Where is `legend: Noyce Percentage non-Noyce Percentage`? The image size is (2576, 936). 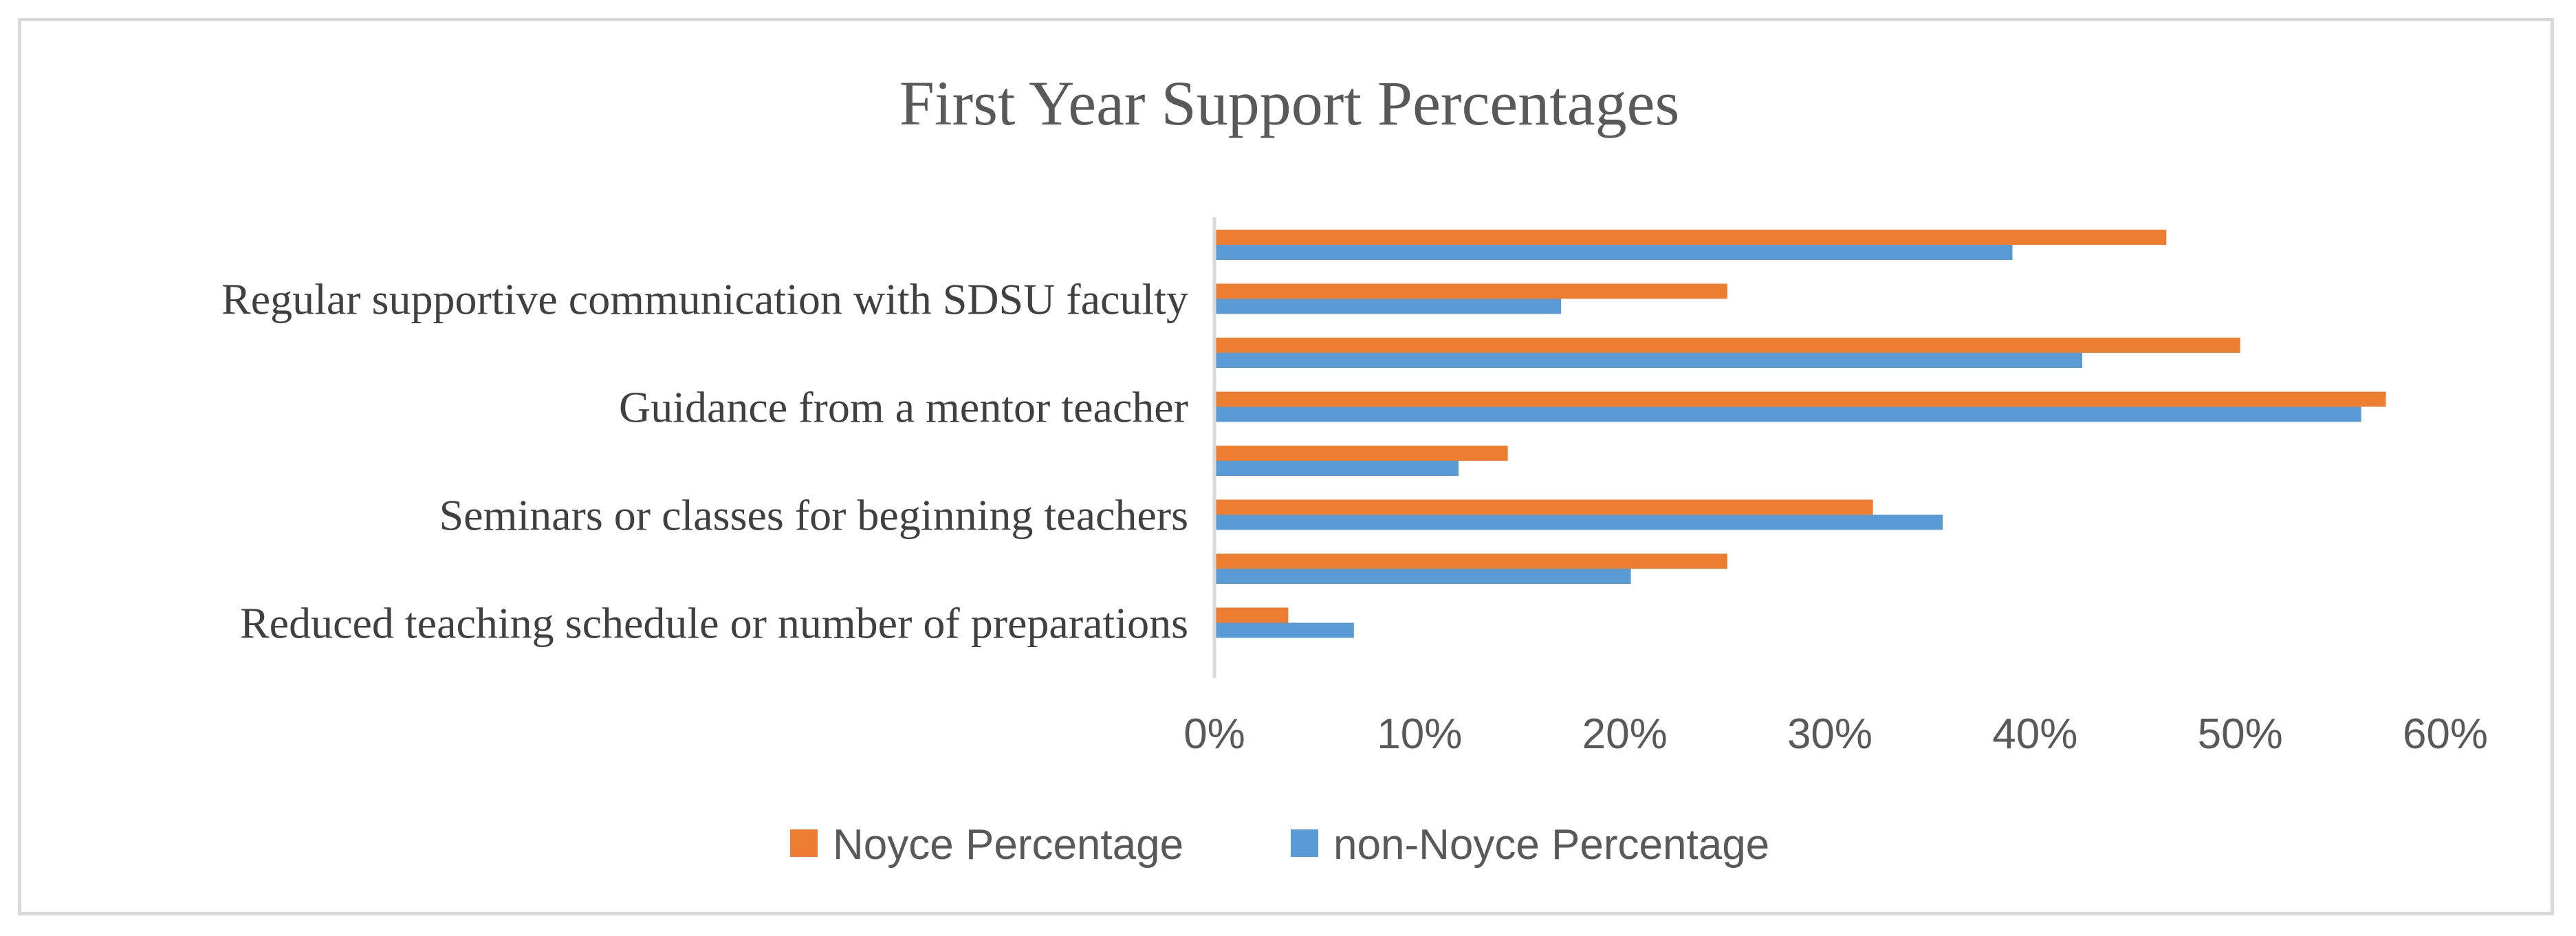
legend: Noyce Percentage non-Noyce Percentage is located at coordinates (1279, 845).